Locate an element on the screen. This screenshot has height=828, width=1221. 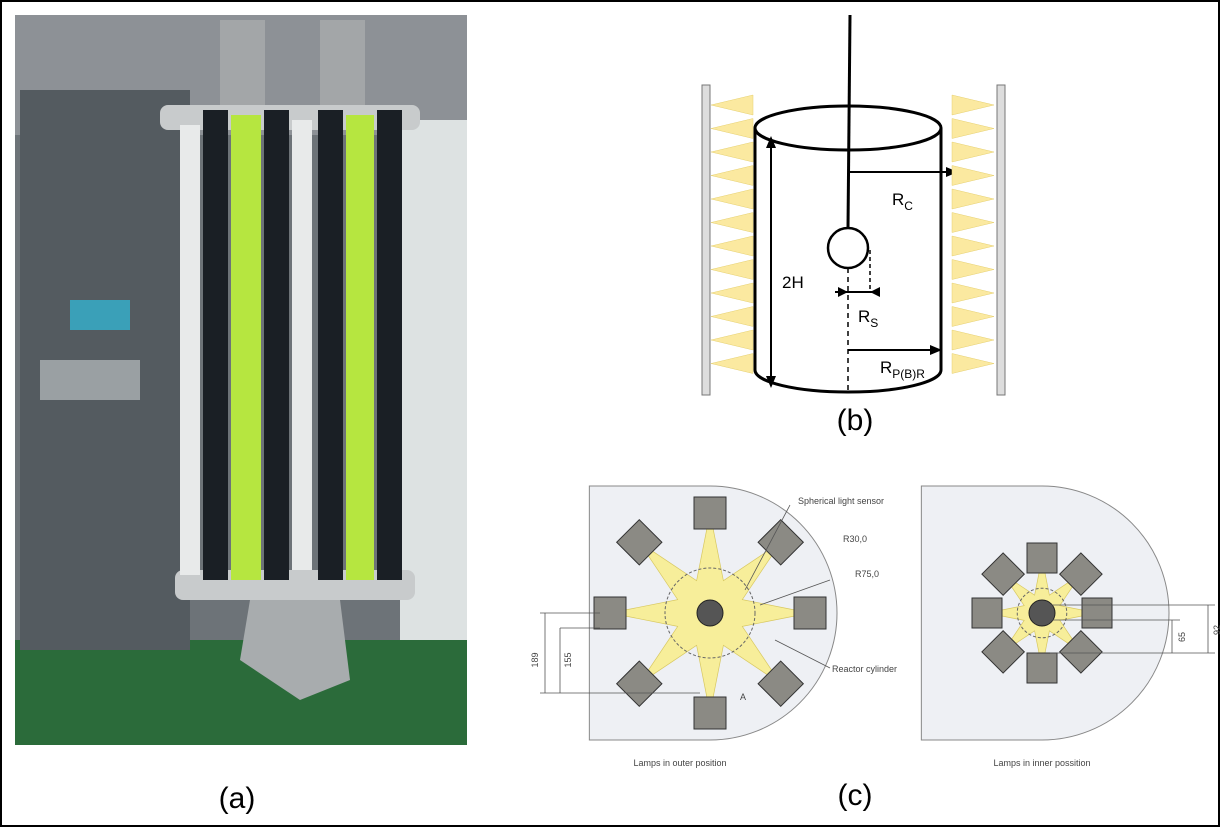
callout: R30,0 is located at coordinates (855, 539).